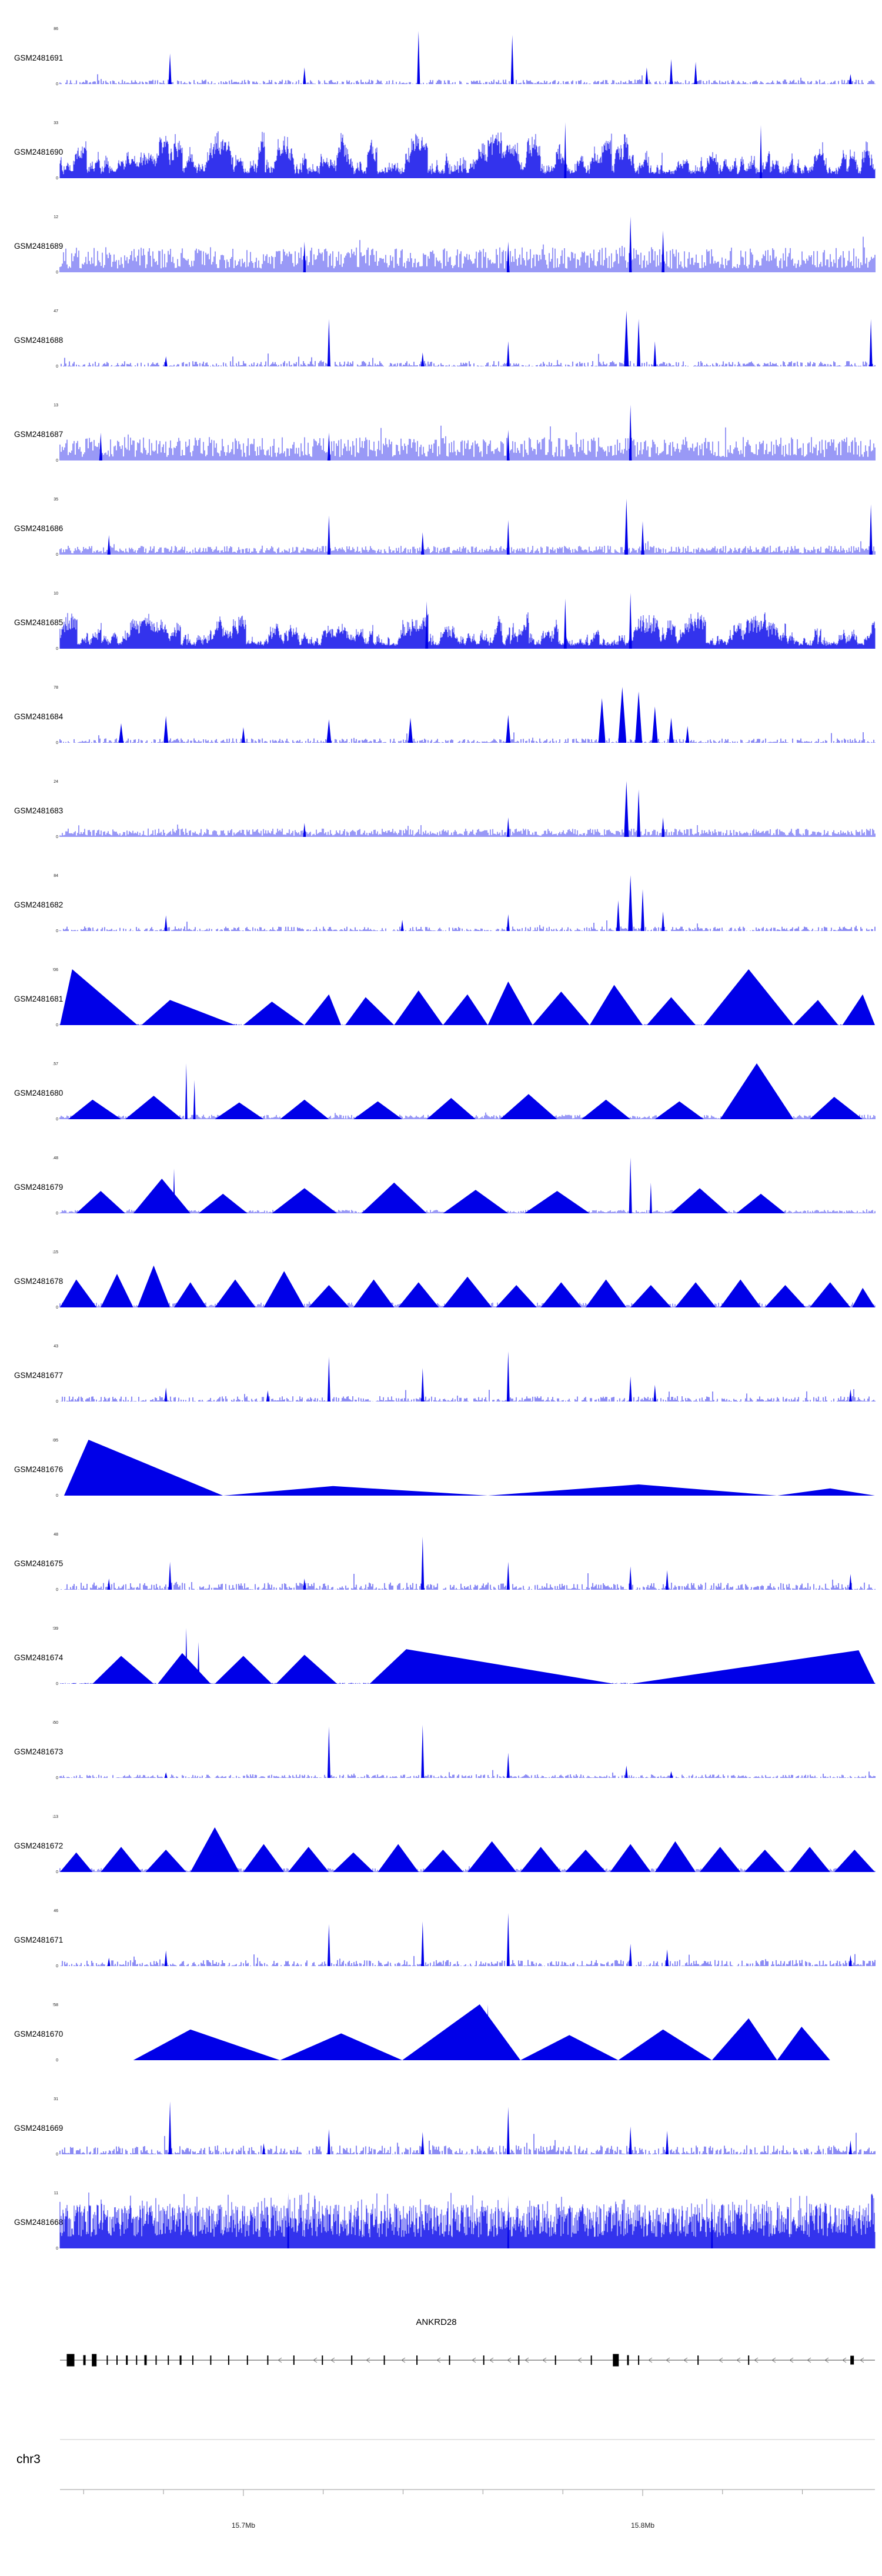 This screenshot has width=882, height=2576. I want to click on gene-track: ANKRD28, so click(441, 2328).